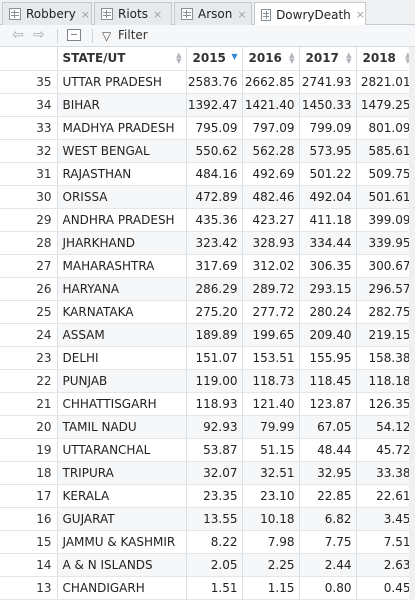 The width and height of the screenshot is (415, 600). What do you see at coordinates (28, 380) in the screenshot?
I see `row-index-cell: 22` at bounding box center [28, 380].